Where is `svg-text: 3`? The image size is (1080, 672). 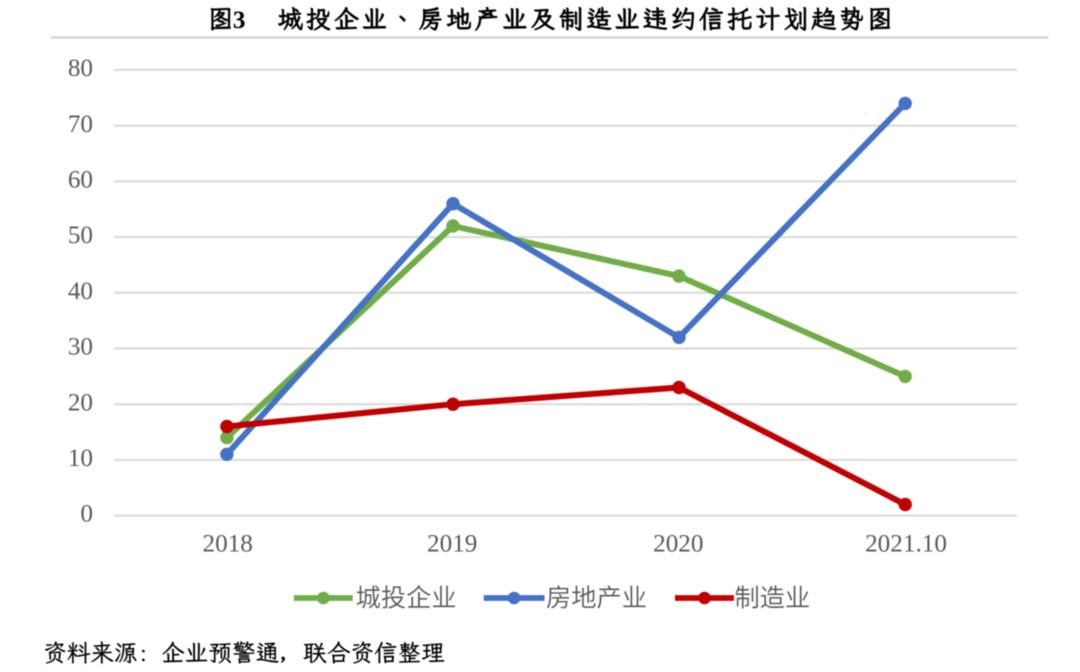 svg-text: 3 is located at coordinates (239, 20).